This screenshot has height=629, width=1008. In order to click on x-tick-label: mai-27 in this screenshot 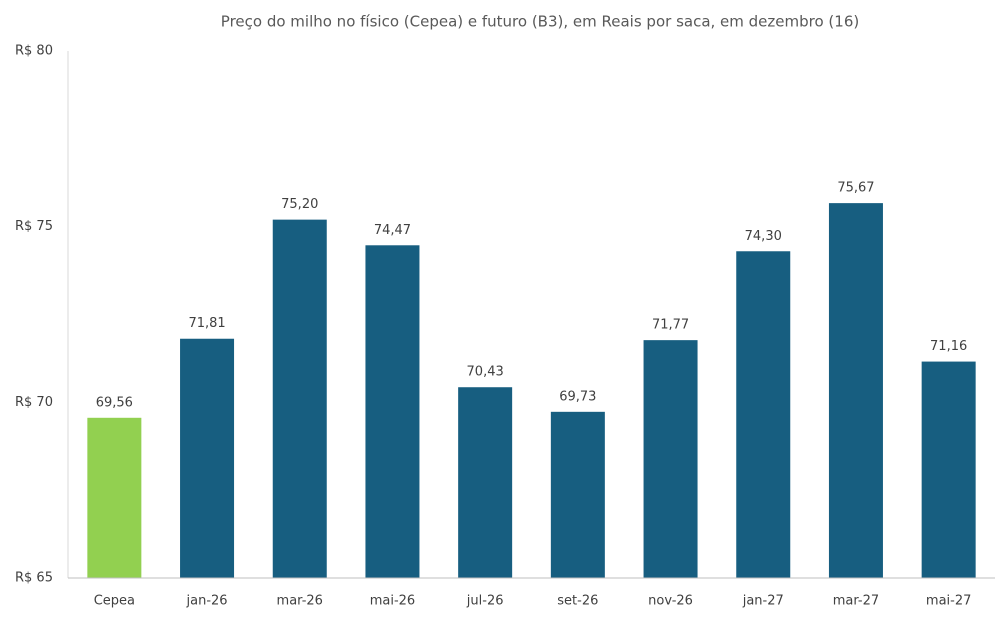, I will do `click(948, 601)`.